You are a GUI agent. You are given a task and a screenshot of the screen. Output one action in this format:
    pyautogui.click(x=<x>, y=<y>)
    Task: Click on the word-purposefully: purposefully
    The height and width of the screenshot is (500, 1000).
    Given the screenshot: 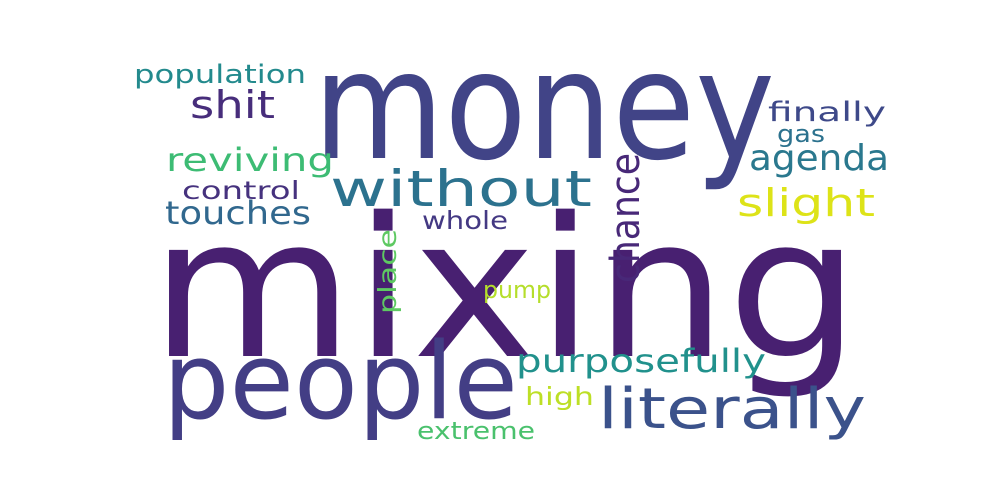 What is the action you would take?
    pyautogui.click(x=641, y=361)
    